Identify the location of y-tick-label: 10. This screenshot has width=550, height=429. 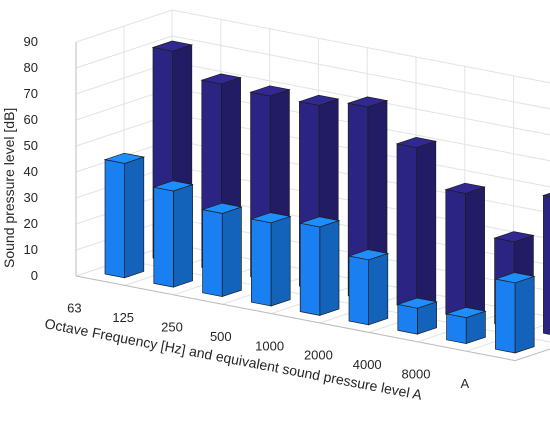
(31, 249).